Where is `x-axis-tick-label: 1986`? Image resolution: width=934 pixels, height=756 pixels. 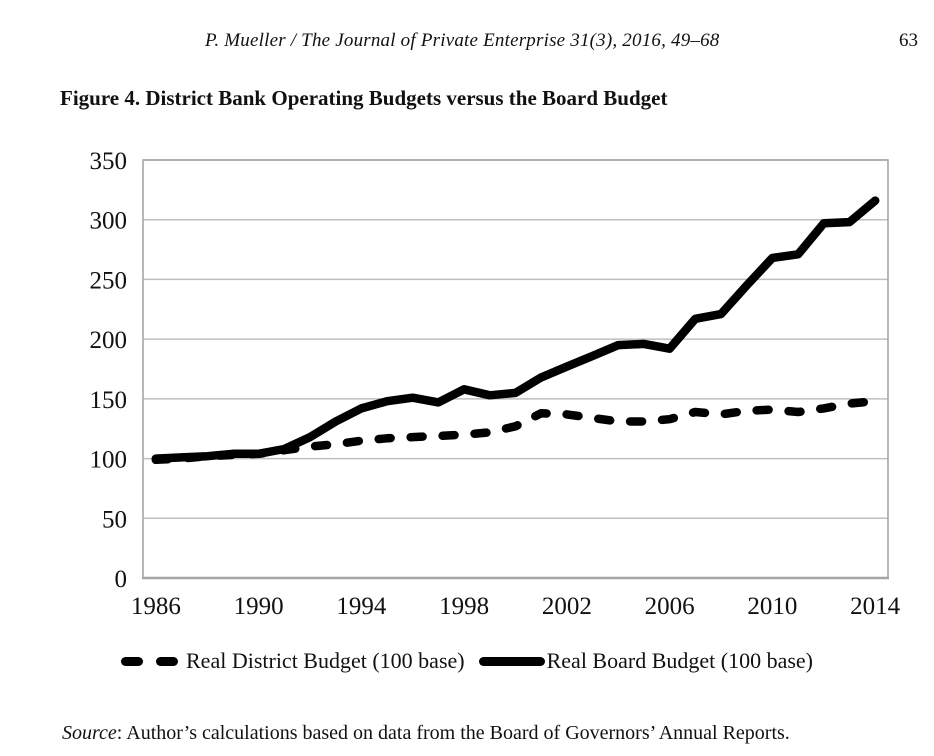
x-axis-tick-label: 1986 is located at coordinates (156, 606).